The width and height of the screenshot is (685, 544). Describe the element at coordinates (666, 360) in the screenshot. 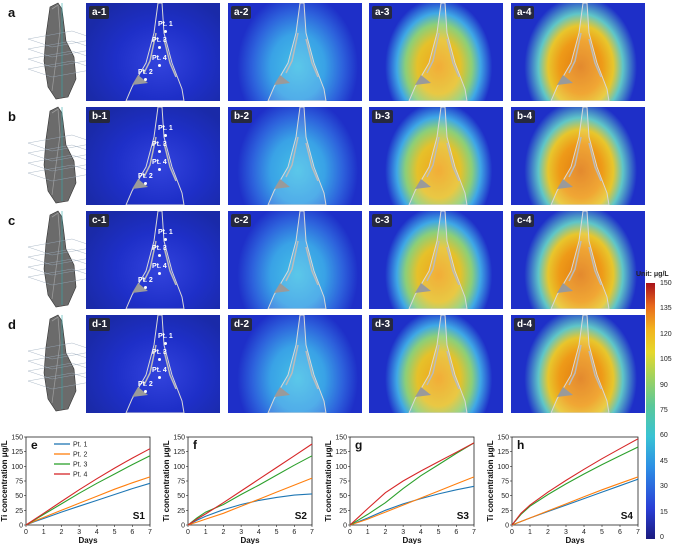

I see `colorbar-tick-label: 105` at that location.